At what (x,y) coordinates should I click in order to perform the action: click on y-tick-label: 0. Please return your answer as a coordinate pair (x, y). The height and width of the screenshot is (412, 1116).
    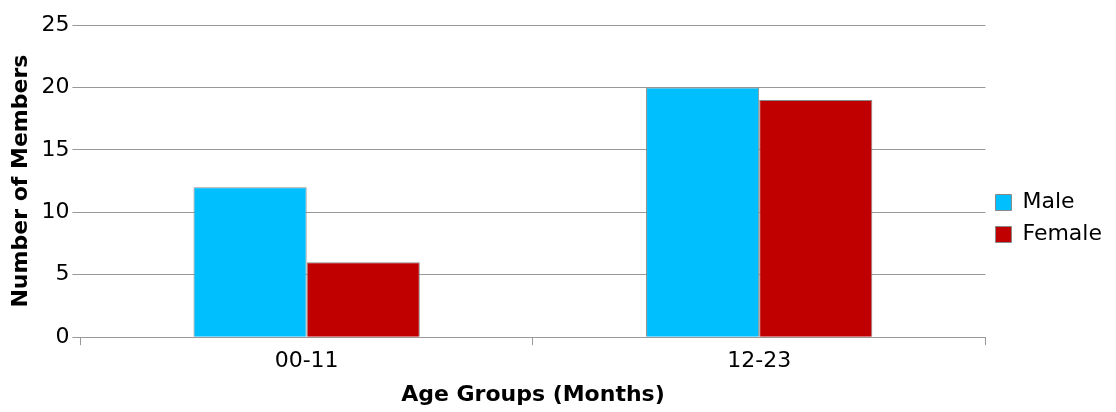
    Looking at the image, I should click on (62, 335).